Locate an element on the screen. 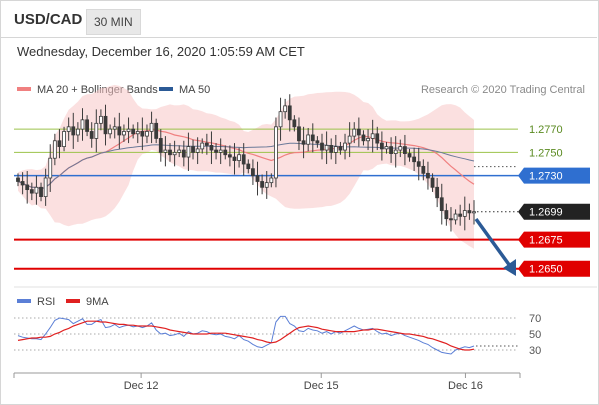 Image resolution: width=599 pixels, height=405 pixels. timeframe-button: 30 MIN is located at coordinates (113, 22).